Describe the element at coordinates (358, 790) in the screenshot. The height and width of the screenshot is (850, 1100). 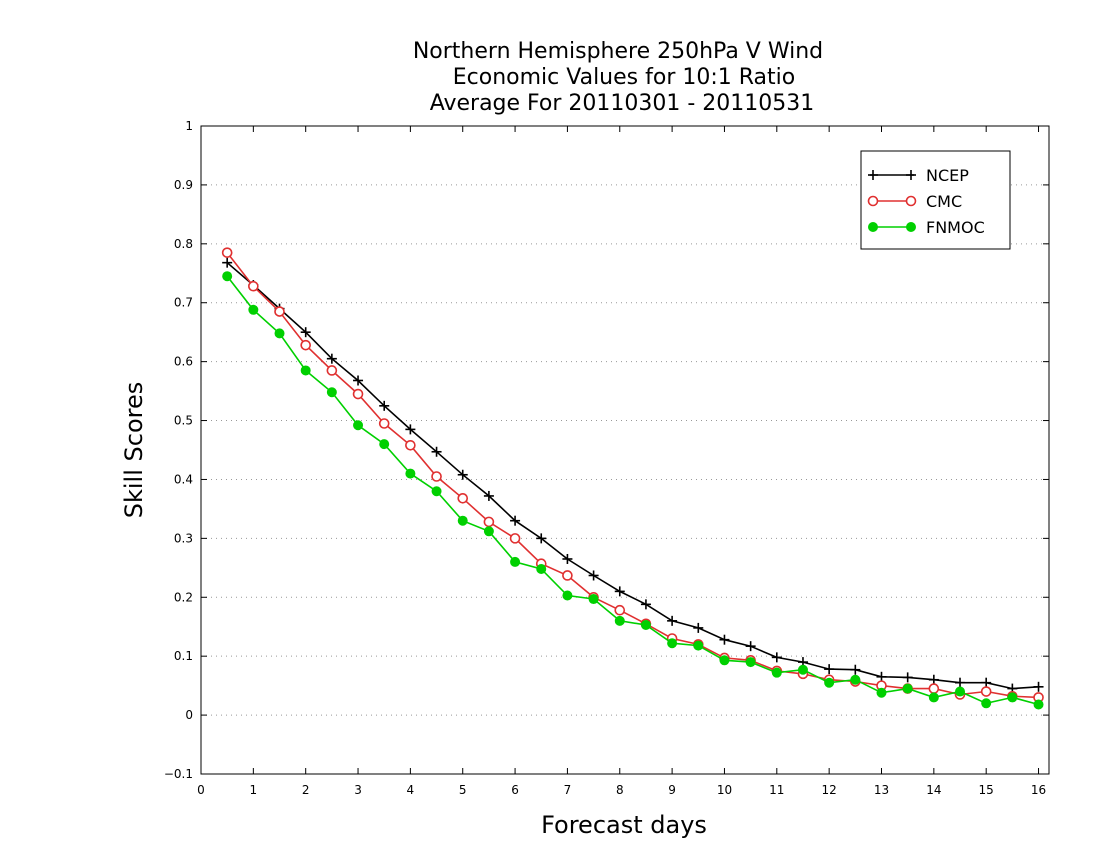
I see `x-tick-label: 3` at that location.